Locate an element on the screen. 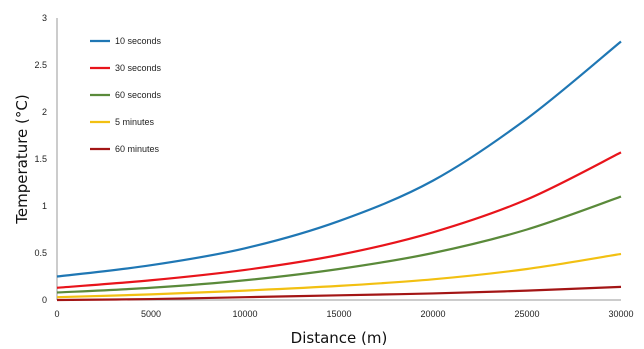  legend-label: 10 seconds is located at coordinates (138, 41).